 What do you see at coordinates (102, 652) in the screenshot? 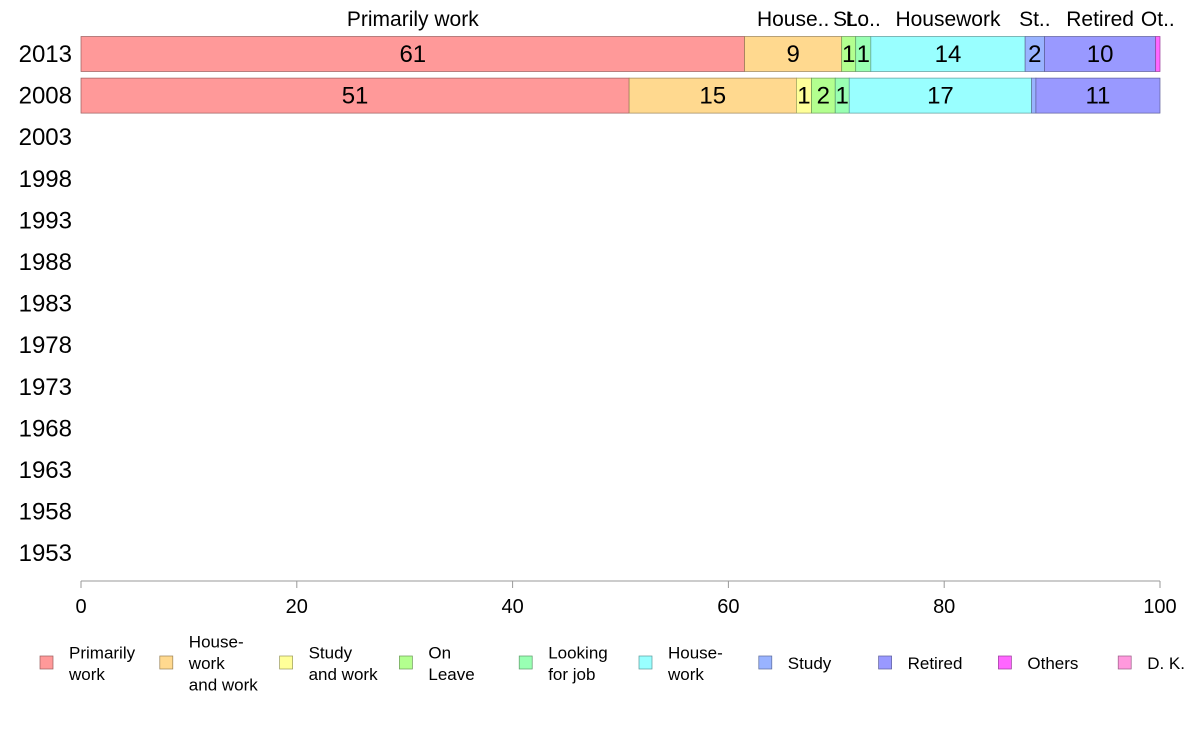
I see `legend-label-0-line-0: Primarily` at bounding box center [102, 652].